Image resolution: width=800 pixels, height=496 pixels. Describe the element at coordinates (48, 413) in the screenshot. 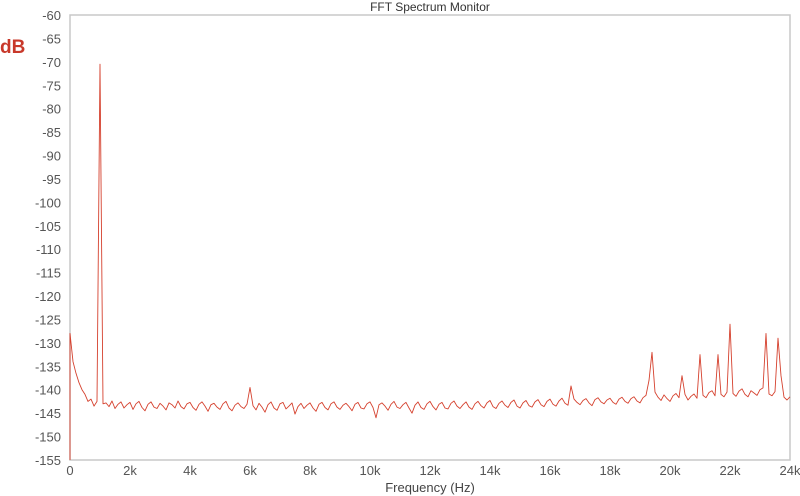

I see `y-tick-label: -145` at that location.